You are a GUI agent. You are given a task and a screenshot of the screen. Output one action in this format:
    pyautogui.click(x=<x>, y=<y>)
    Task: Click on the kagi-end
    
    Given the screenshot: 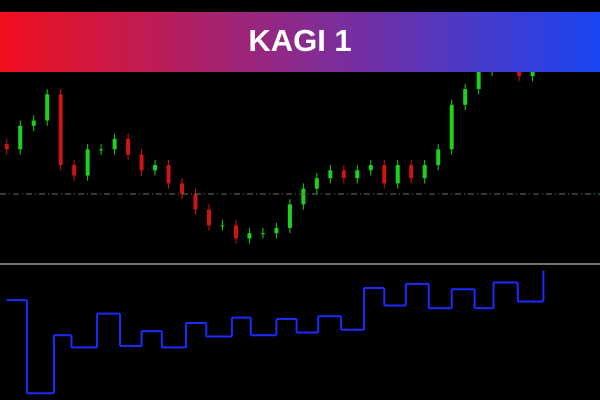 What is the action you would take?
    pyautogui.click(x=543, y=271)
    